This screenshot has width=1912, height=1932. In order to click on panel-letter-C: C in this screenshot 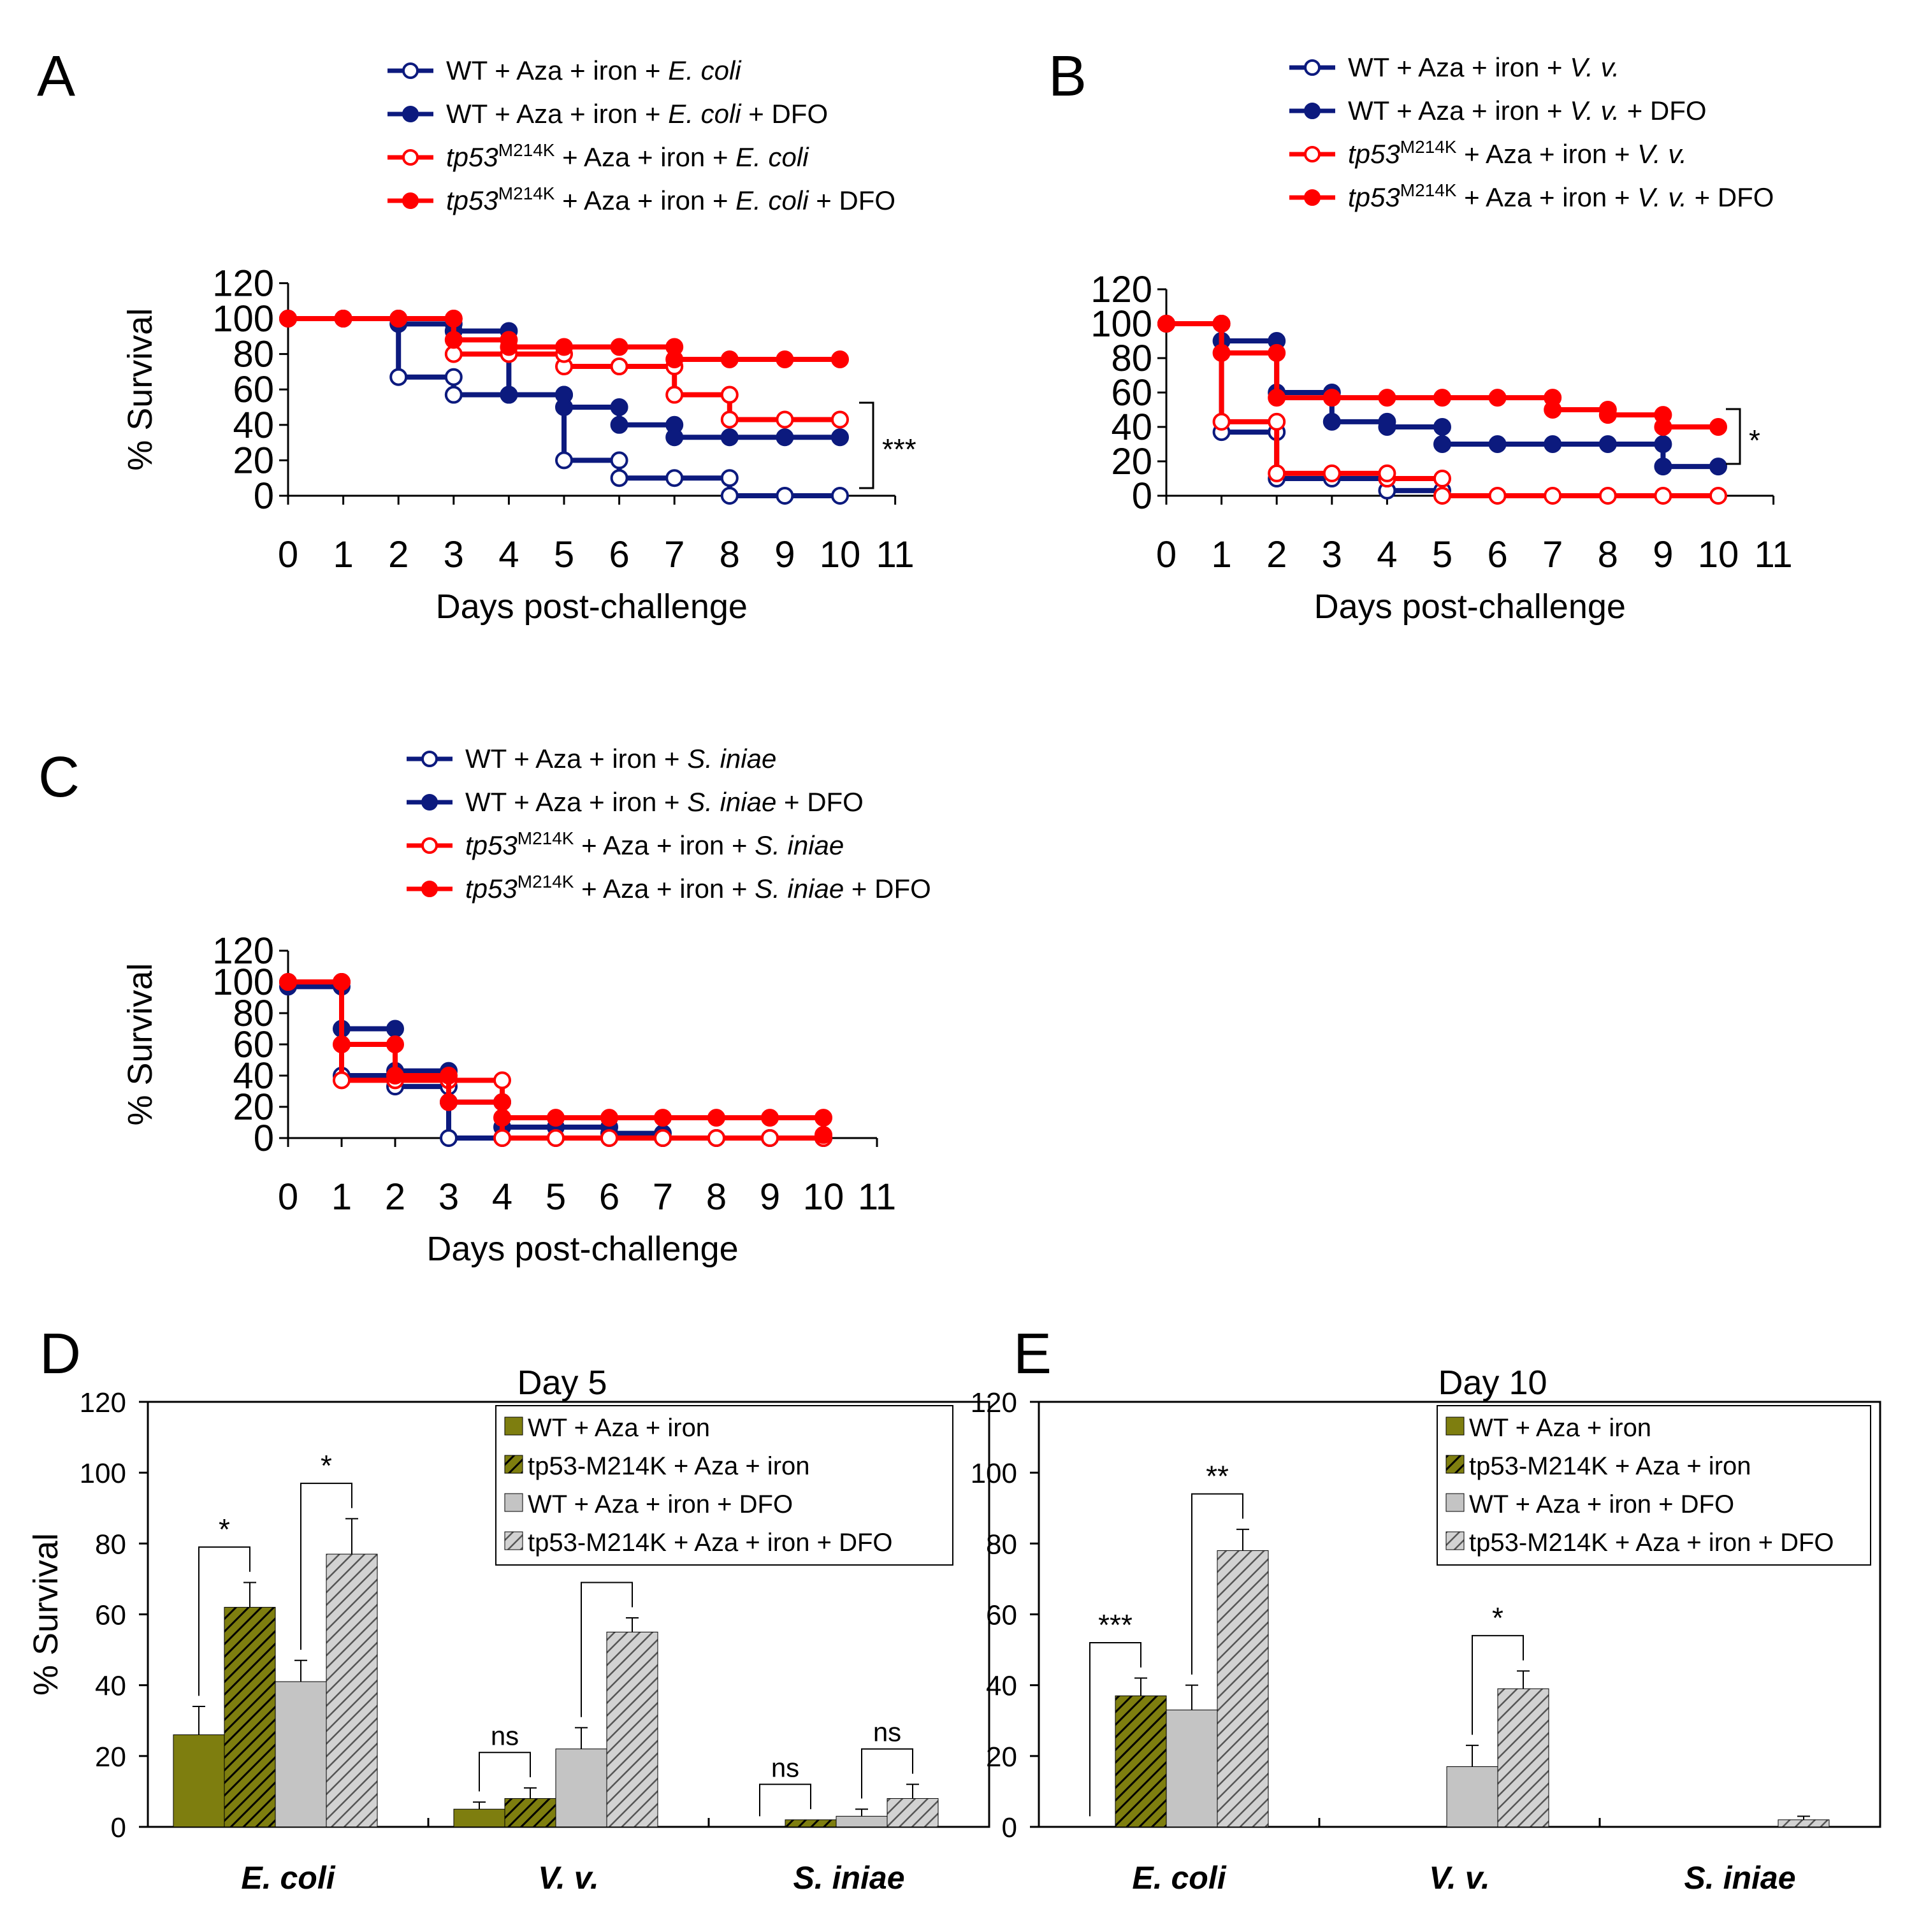, I will do `click(59, 777)`.